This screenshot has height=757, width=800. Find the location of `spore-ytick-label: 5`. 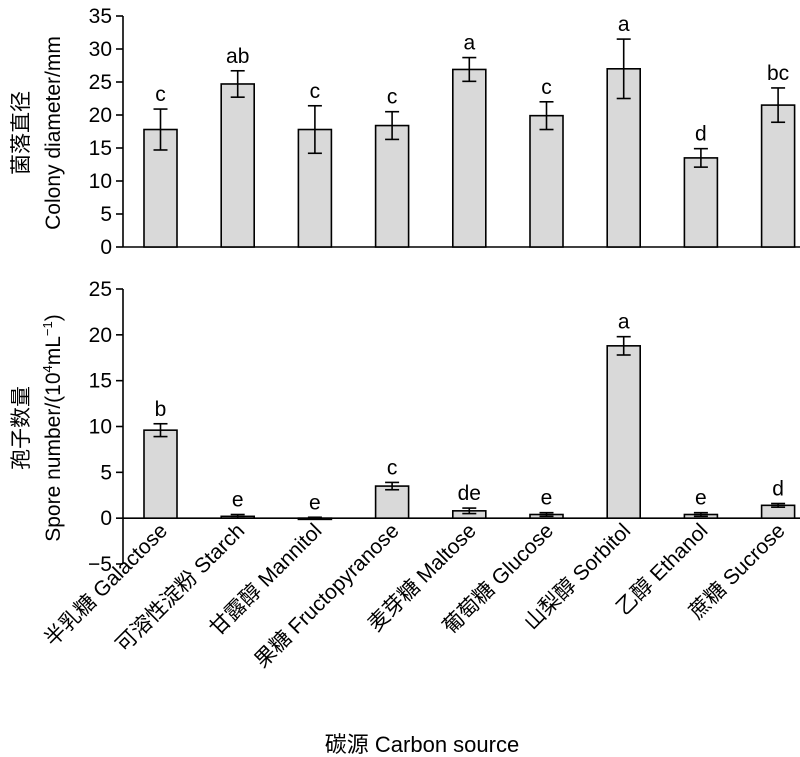

spore-ytick-label: 5 is located at coordinates (106, 472).